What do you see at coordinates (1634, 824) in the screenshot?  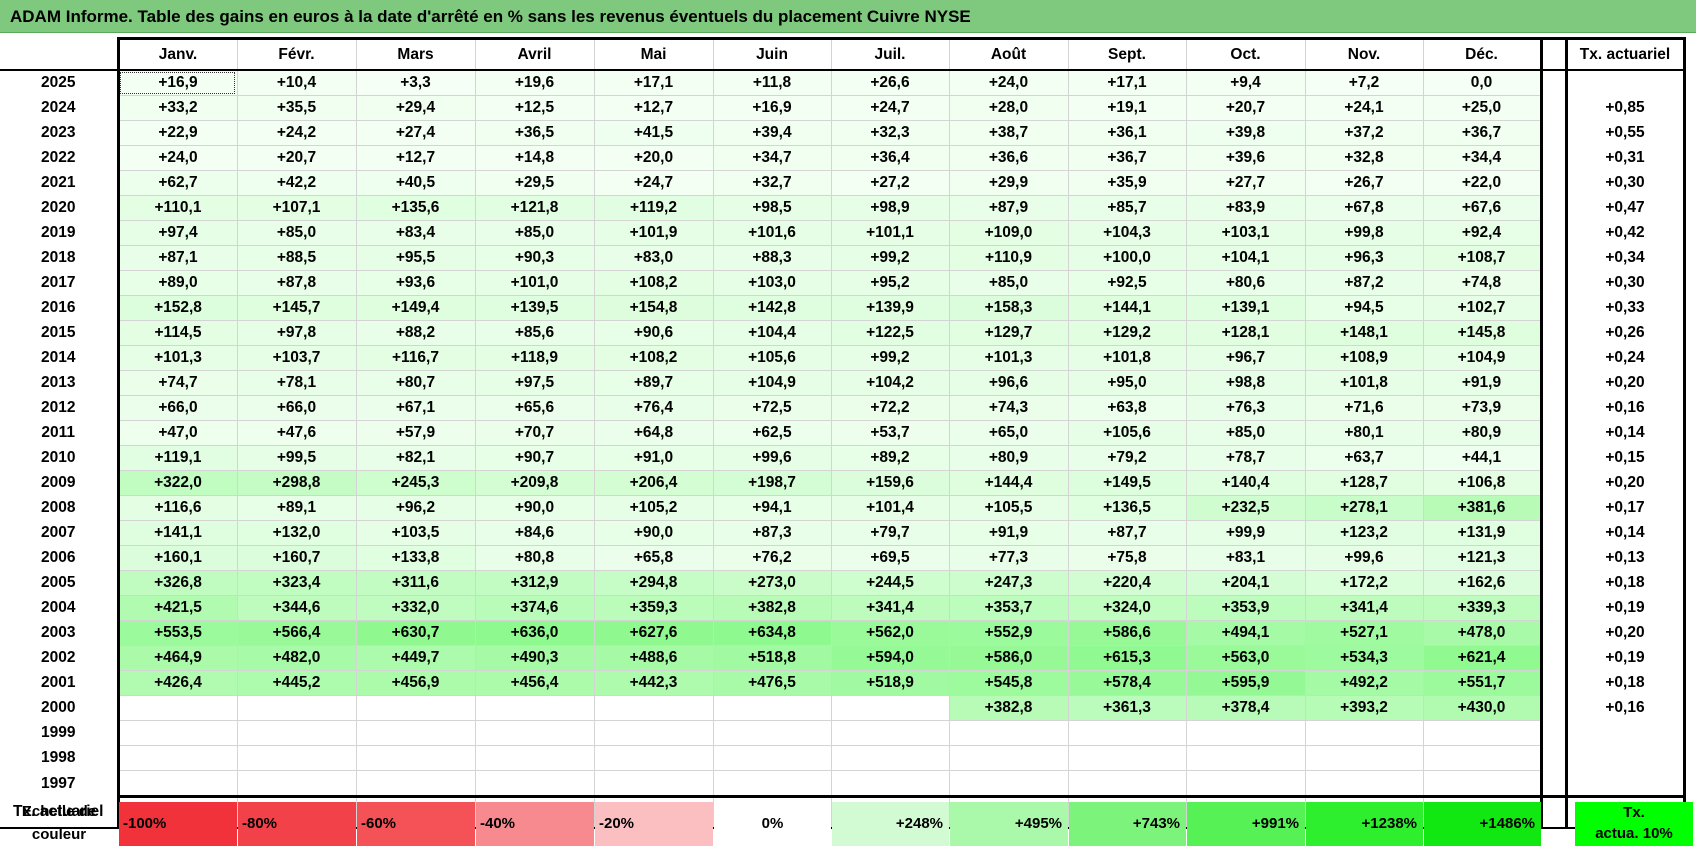 I see `tx-actua-legend: Tx. actua. 10%` at bounding box center [1634, 824].